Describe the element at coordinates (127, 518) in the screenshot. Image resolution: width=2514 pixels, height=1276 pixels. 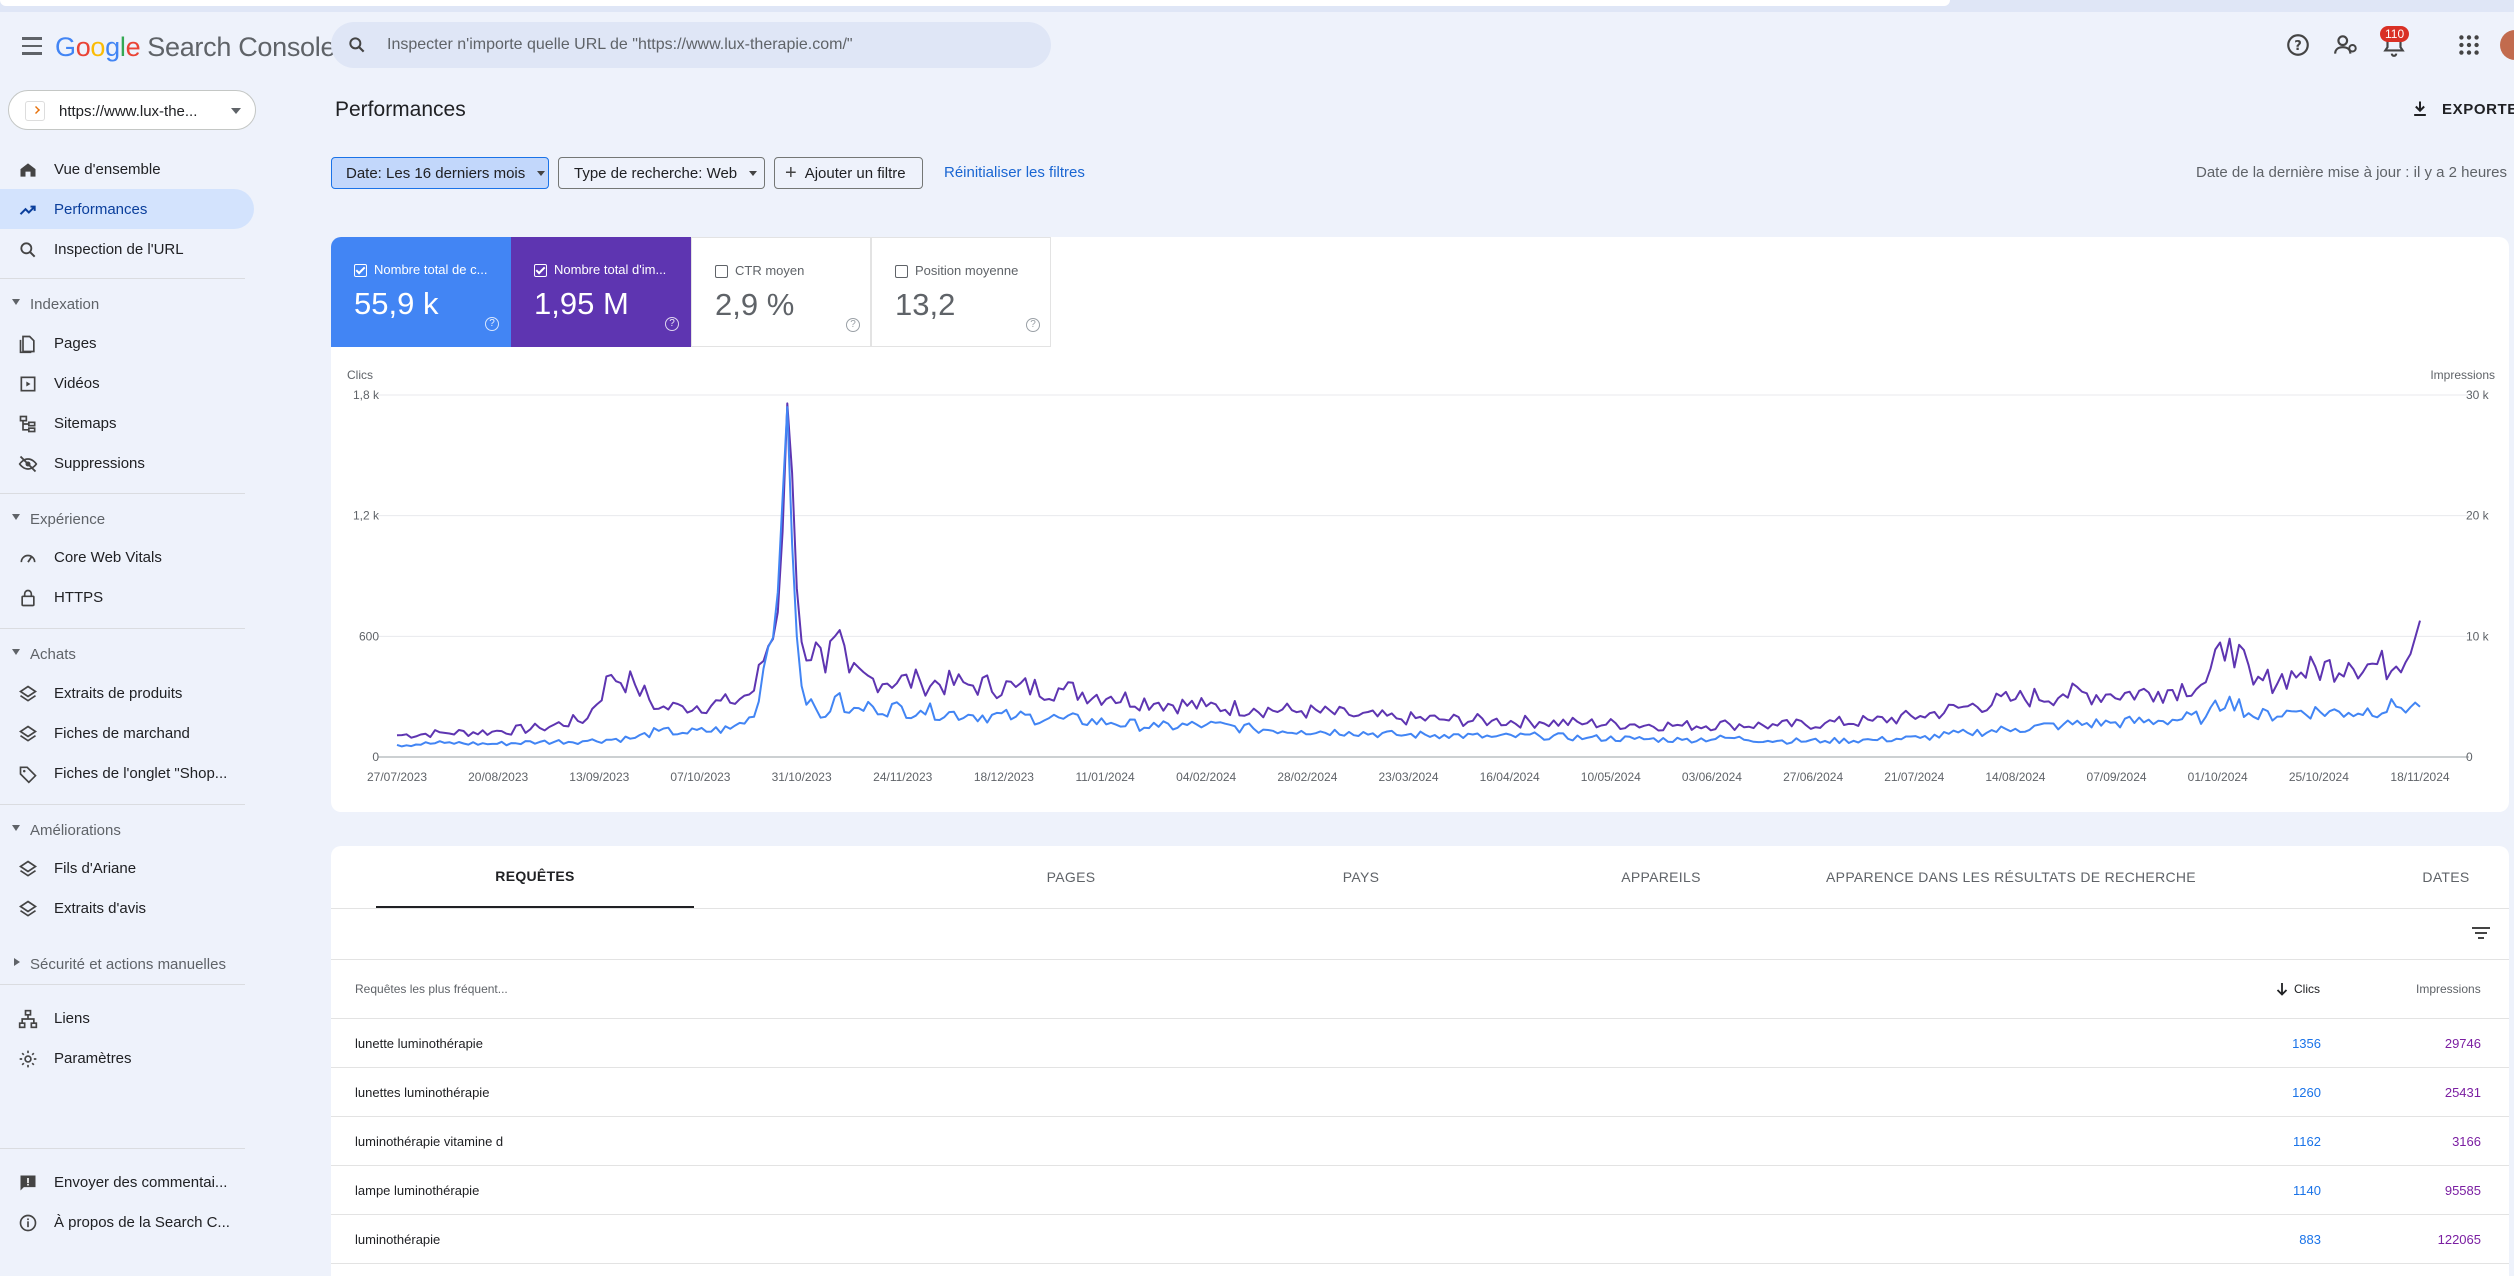
I see `sidebar-section-experience: Expérience` at that location.